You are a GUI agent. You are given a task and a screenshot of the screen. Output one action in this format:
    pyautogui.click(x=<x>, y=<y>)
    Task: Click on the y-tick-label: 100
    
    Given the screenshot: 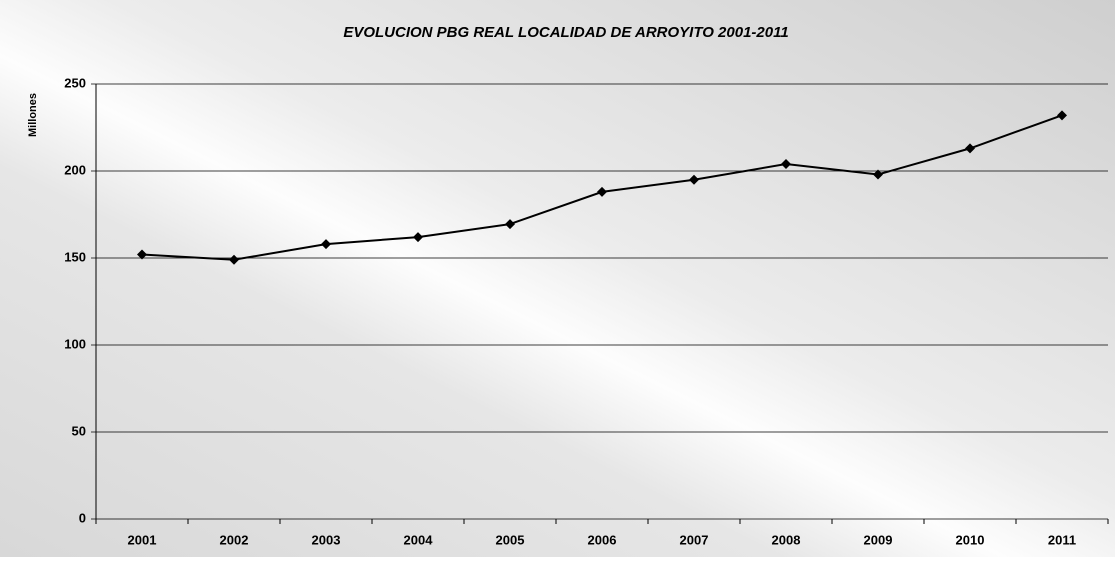 What is the action you would take?
    pyautogui.click(x=75, y=343)
    